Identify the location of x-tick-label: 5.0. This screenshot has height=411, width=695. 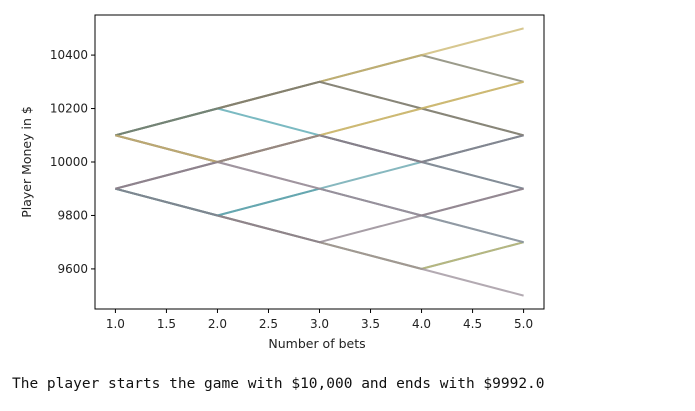
(523, 324).